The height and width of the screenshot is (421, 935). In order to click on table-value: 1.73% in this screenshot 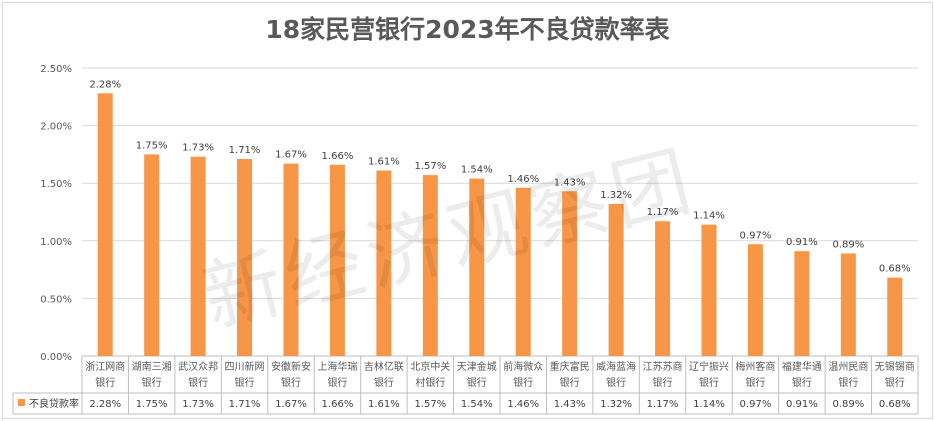, I will do `click(198, 404)`.